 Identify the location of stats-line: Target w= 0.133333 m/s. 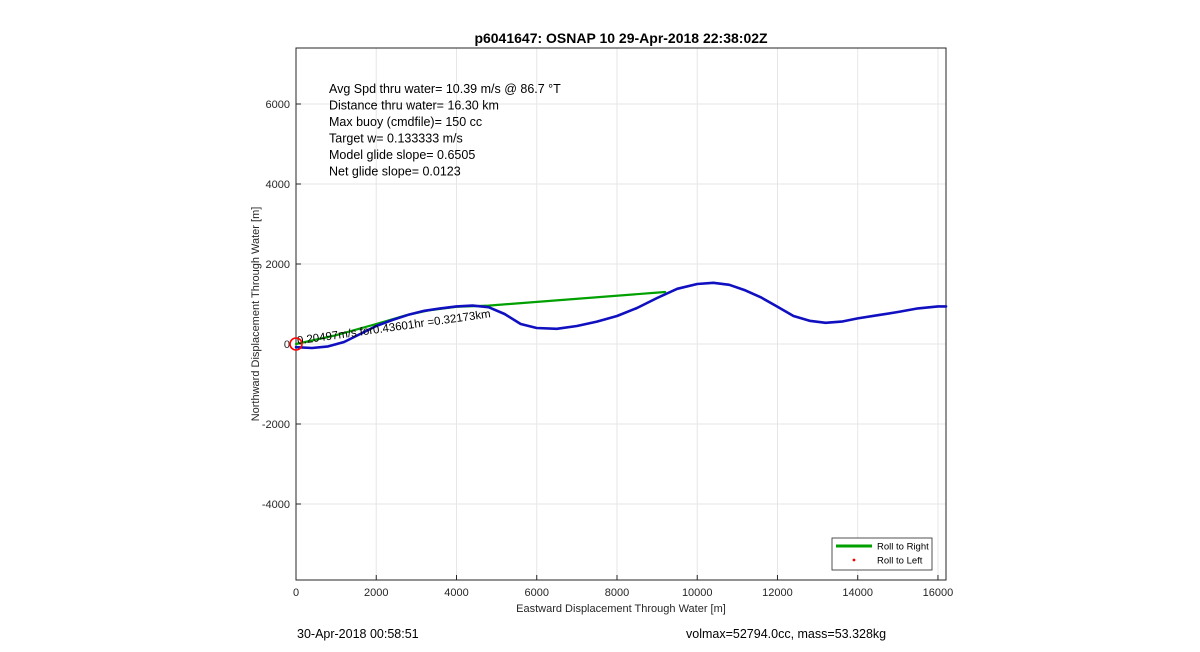
(396, 139).